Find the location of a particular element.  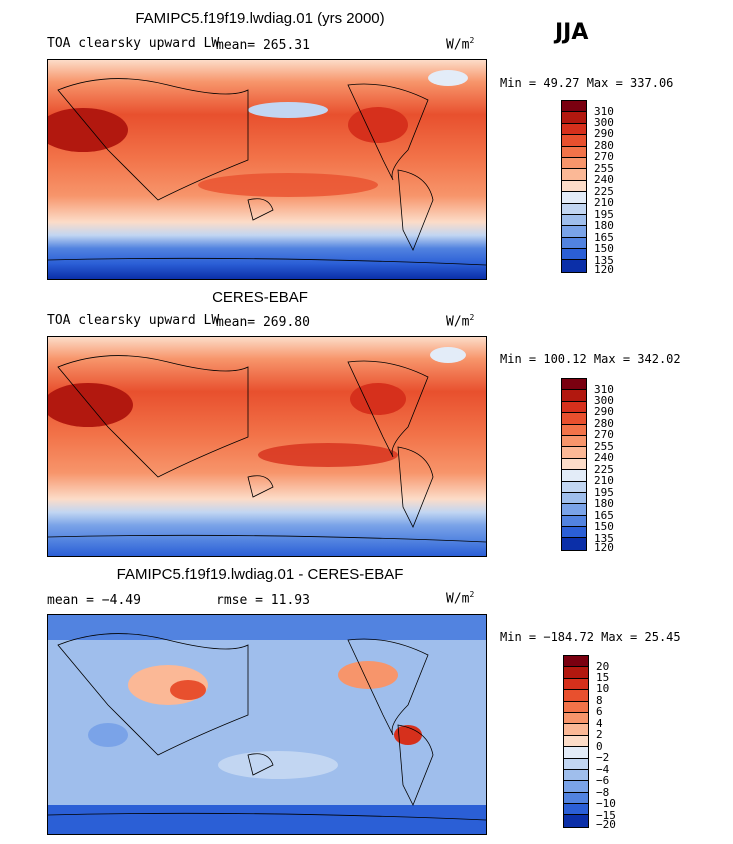

cb3-tick: −8 is located at coordinates (603, 792).